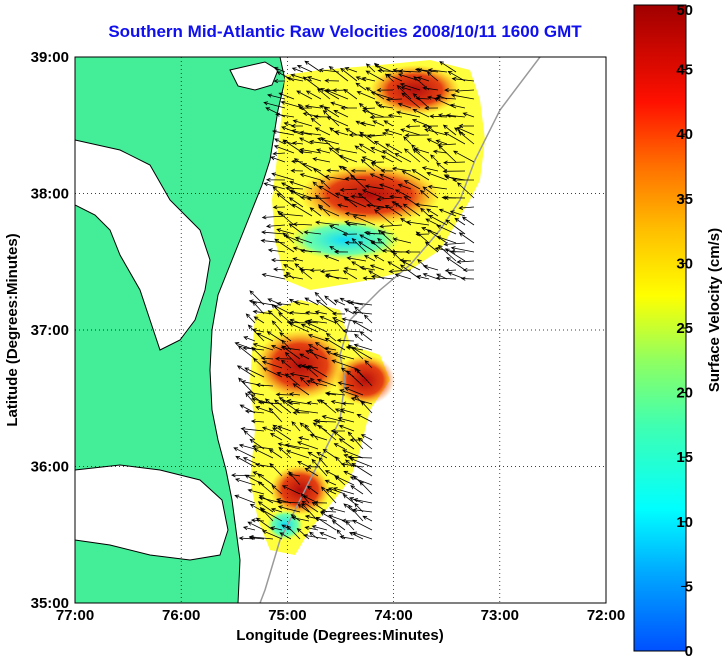 This screenshot has height=659, width=724. I want to click on colorbar-tick-label: 0, so click(689, 651).